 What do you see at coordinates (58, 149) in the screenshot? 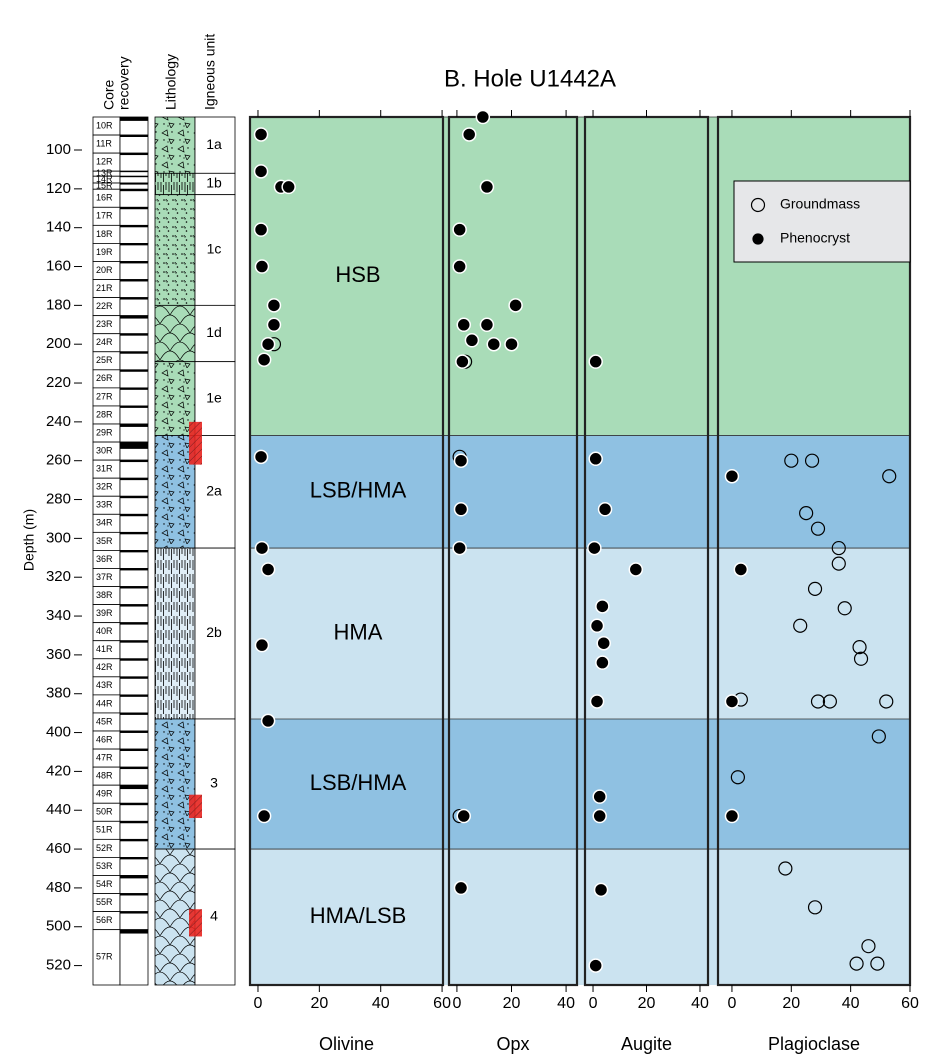
I see `y-tick-label: 100` at bounding box center [58, 149].